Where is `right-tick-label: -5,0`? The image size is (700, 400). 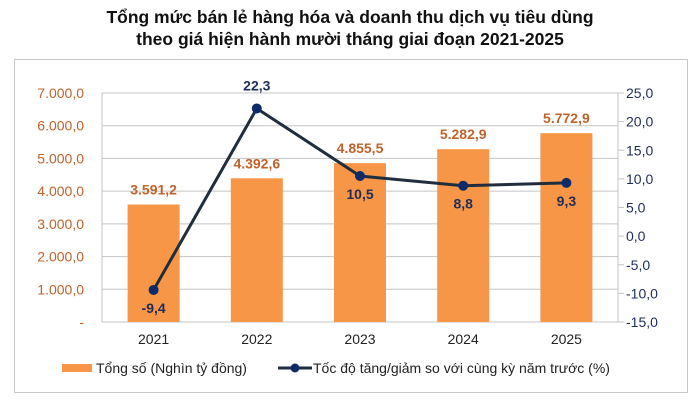 right-tick-label: -5,0 is located at coordinates (638, 265).